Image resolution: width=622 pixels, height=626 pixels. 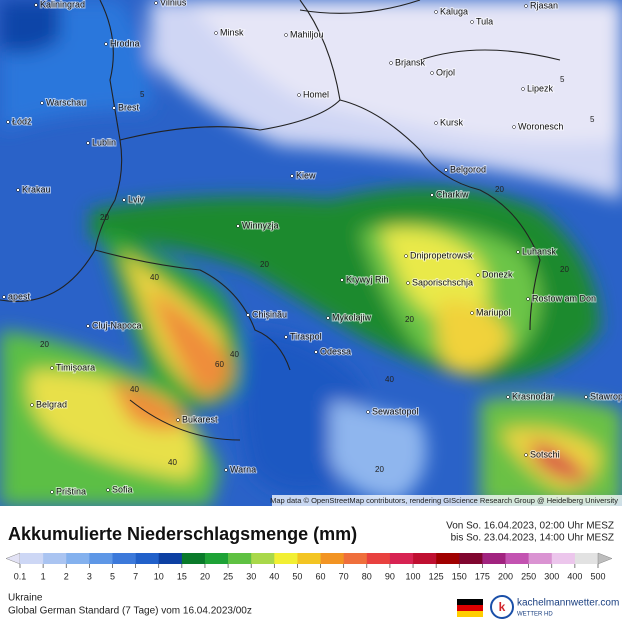 I want to click on colorbar-label: 125, so click(x=436, y=576).